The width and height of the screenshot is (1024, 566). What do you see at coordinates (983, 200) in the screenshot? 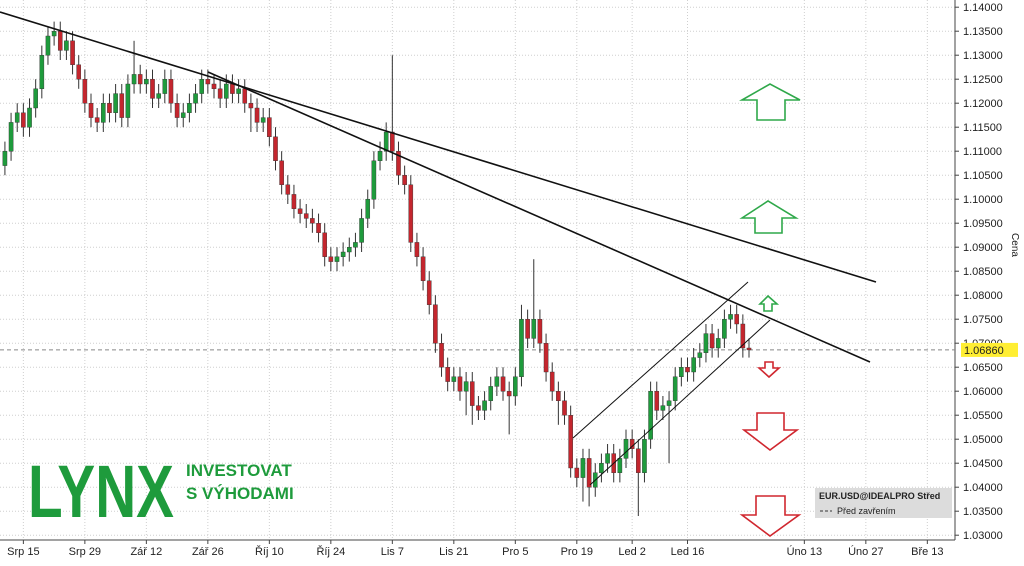
I see `y-tick-label: 1.10000` at bounding box center [983, 200].